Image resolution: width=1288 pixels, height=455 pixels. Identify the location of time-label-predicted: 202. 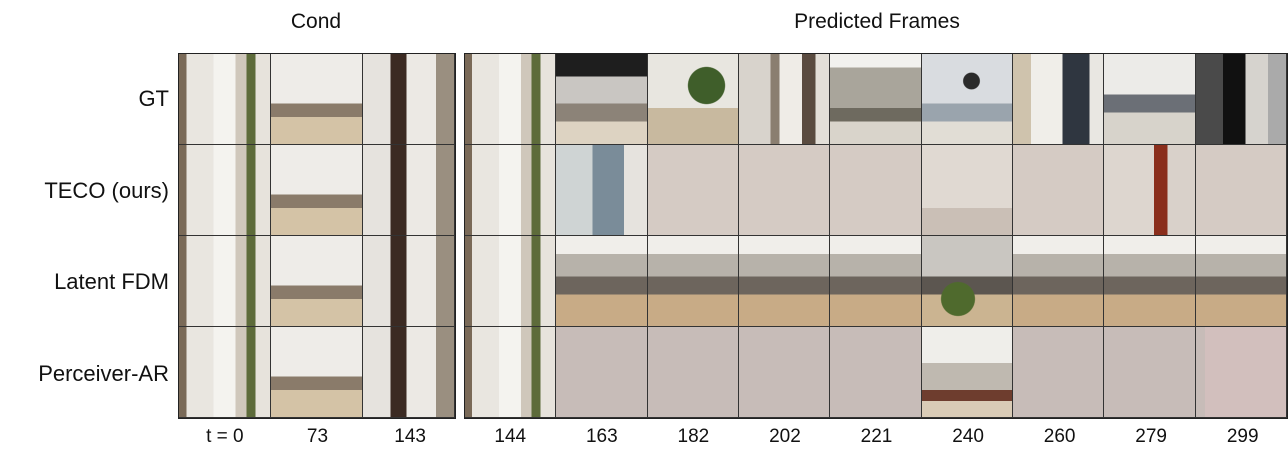
(785, 436).